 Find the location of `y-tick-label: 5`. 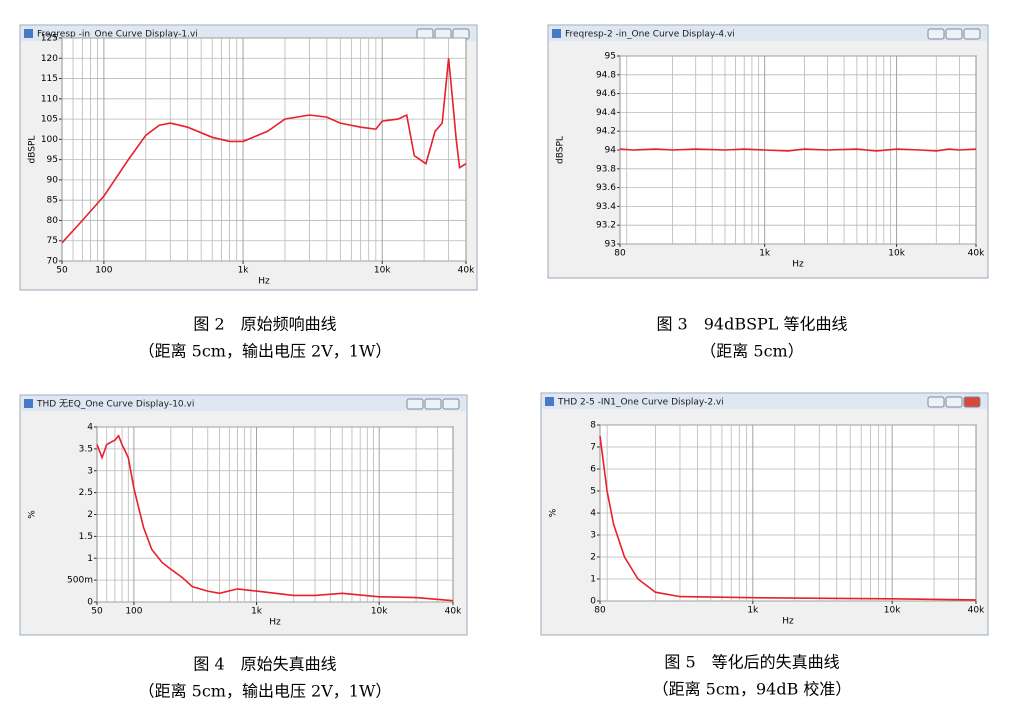

y-tick-label: 5 is located at coordinates (593, 492).